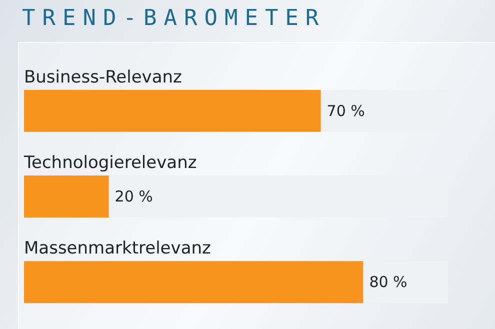 The image size is (495, 329). I want to click on chart-title: TREND-BAROMETER, so click(174, 18).